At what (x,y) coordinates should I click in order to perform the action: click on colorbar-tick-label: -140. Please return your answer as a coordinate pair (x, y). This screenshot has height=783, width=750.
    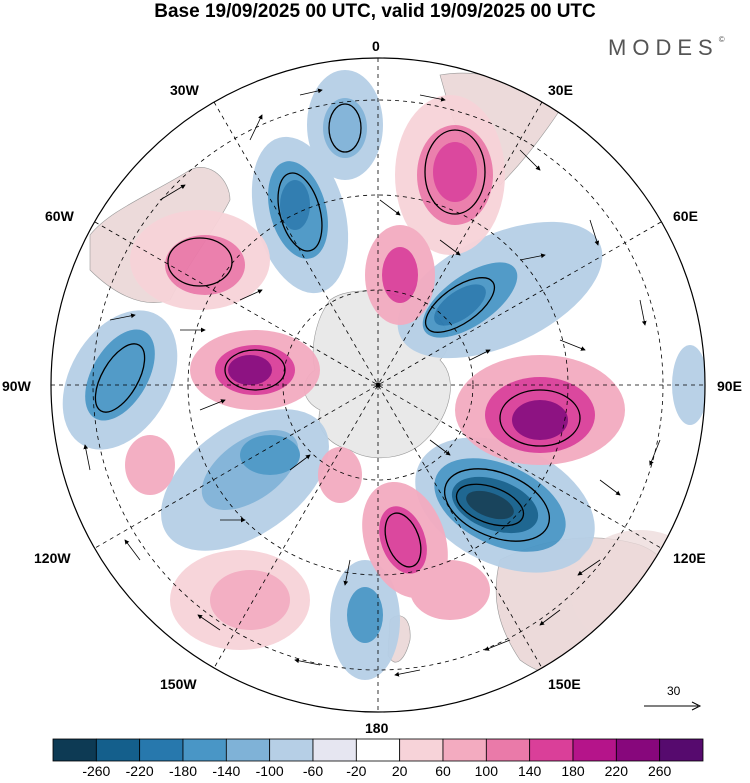
    Looking at the image, I should click on (226, 771).